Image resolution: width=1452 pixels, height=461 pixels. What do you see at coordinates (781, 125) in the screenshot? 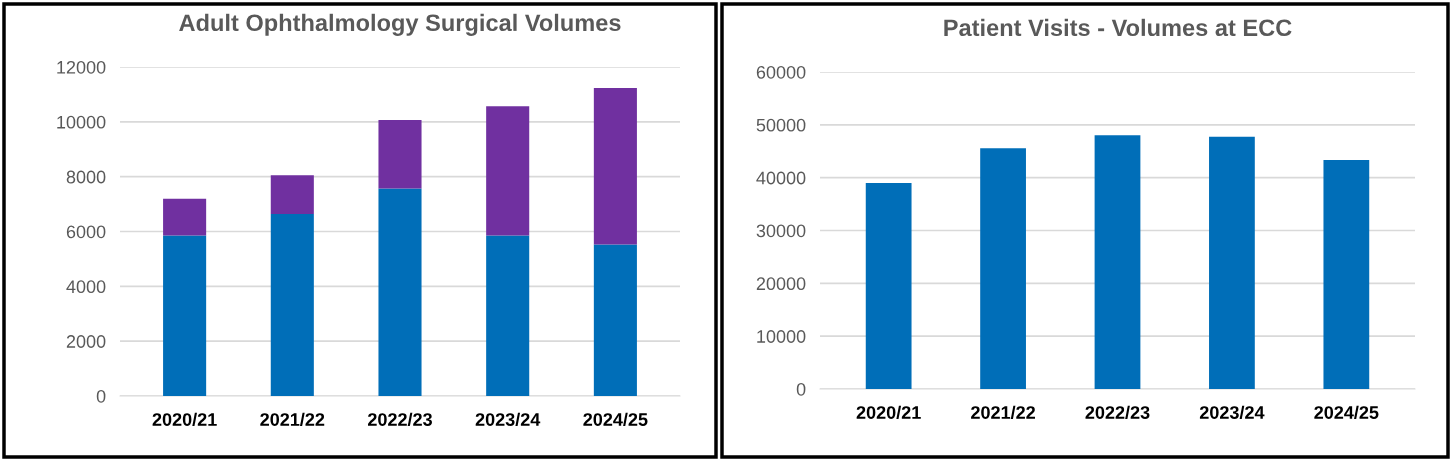
I see `y-tick-label: 50000` at bounding box center [781, 125].